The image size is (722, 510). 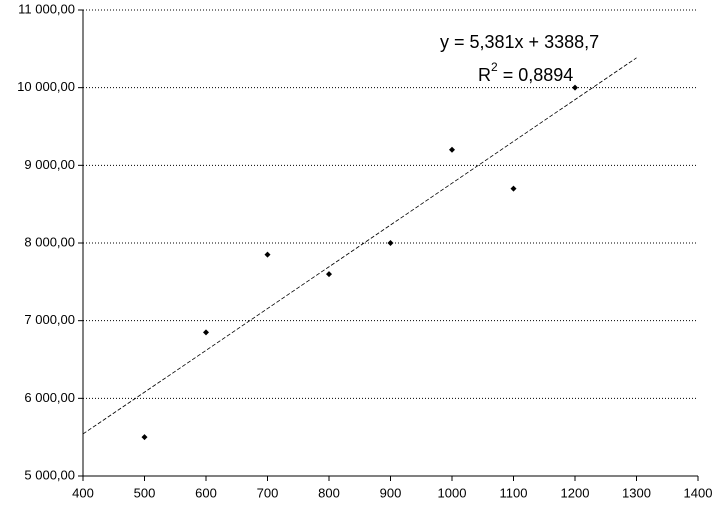 What do you see at coordinates (698, 492) in the screenshot?
I see `x-tick-label: 1400` at bounding box center [698, 492].